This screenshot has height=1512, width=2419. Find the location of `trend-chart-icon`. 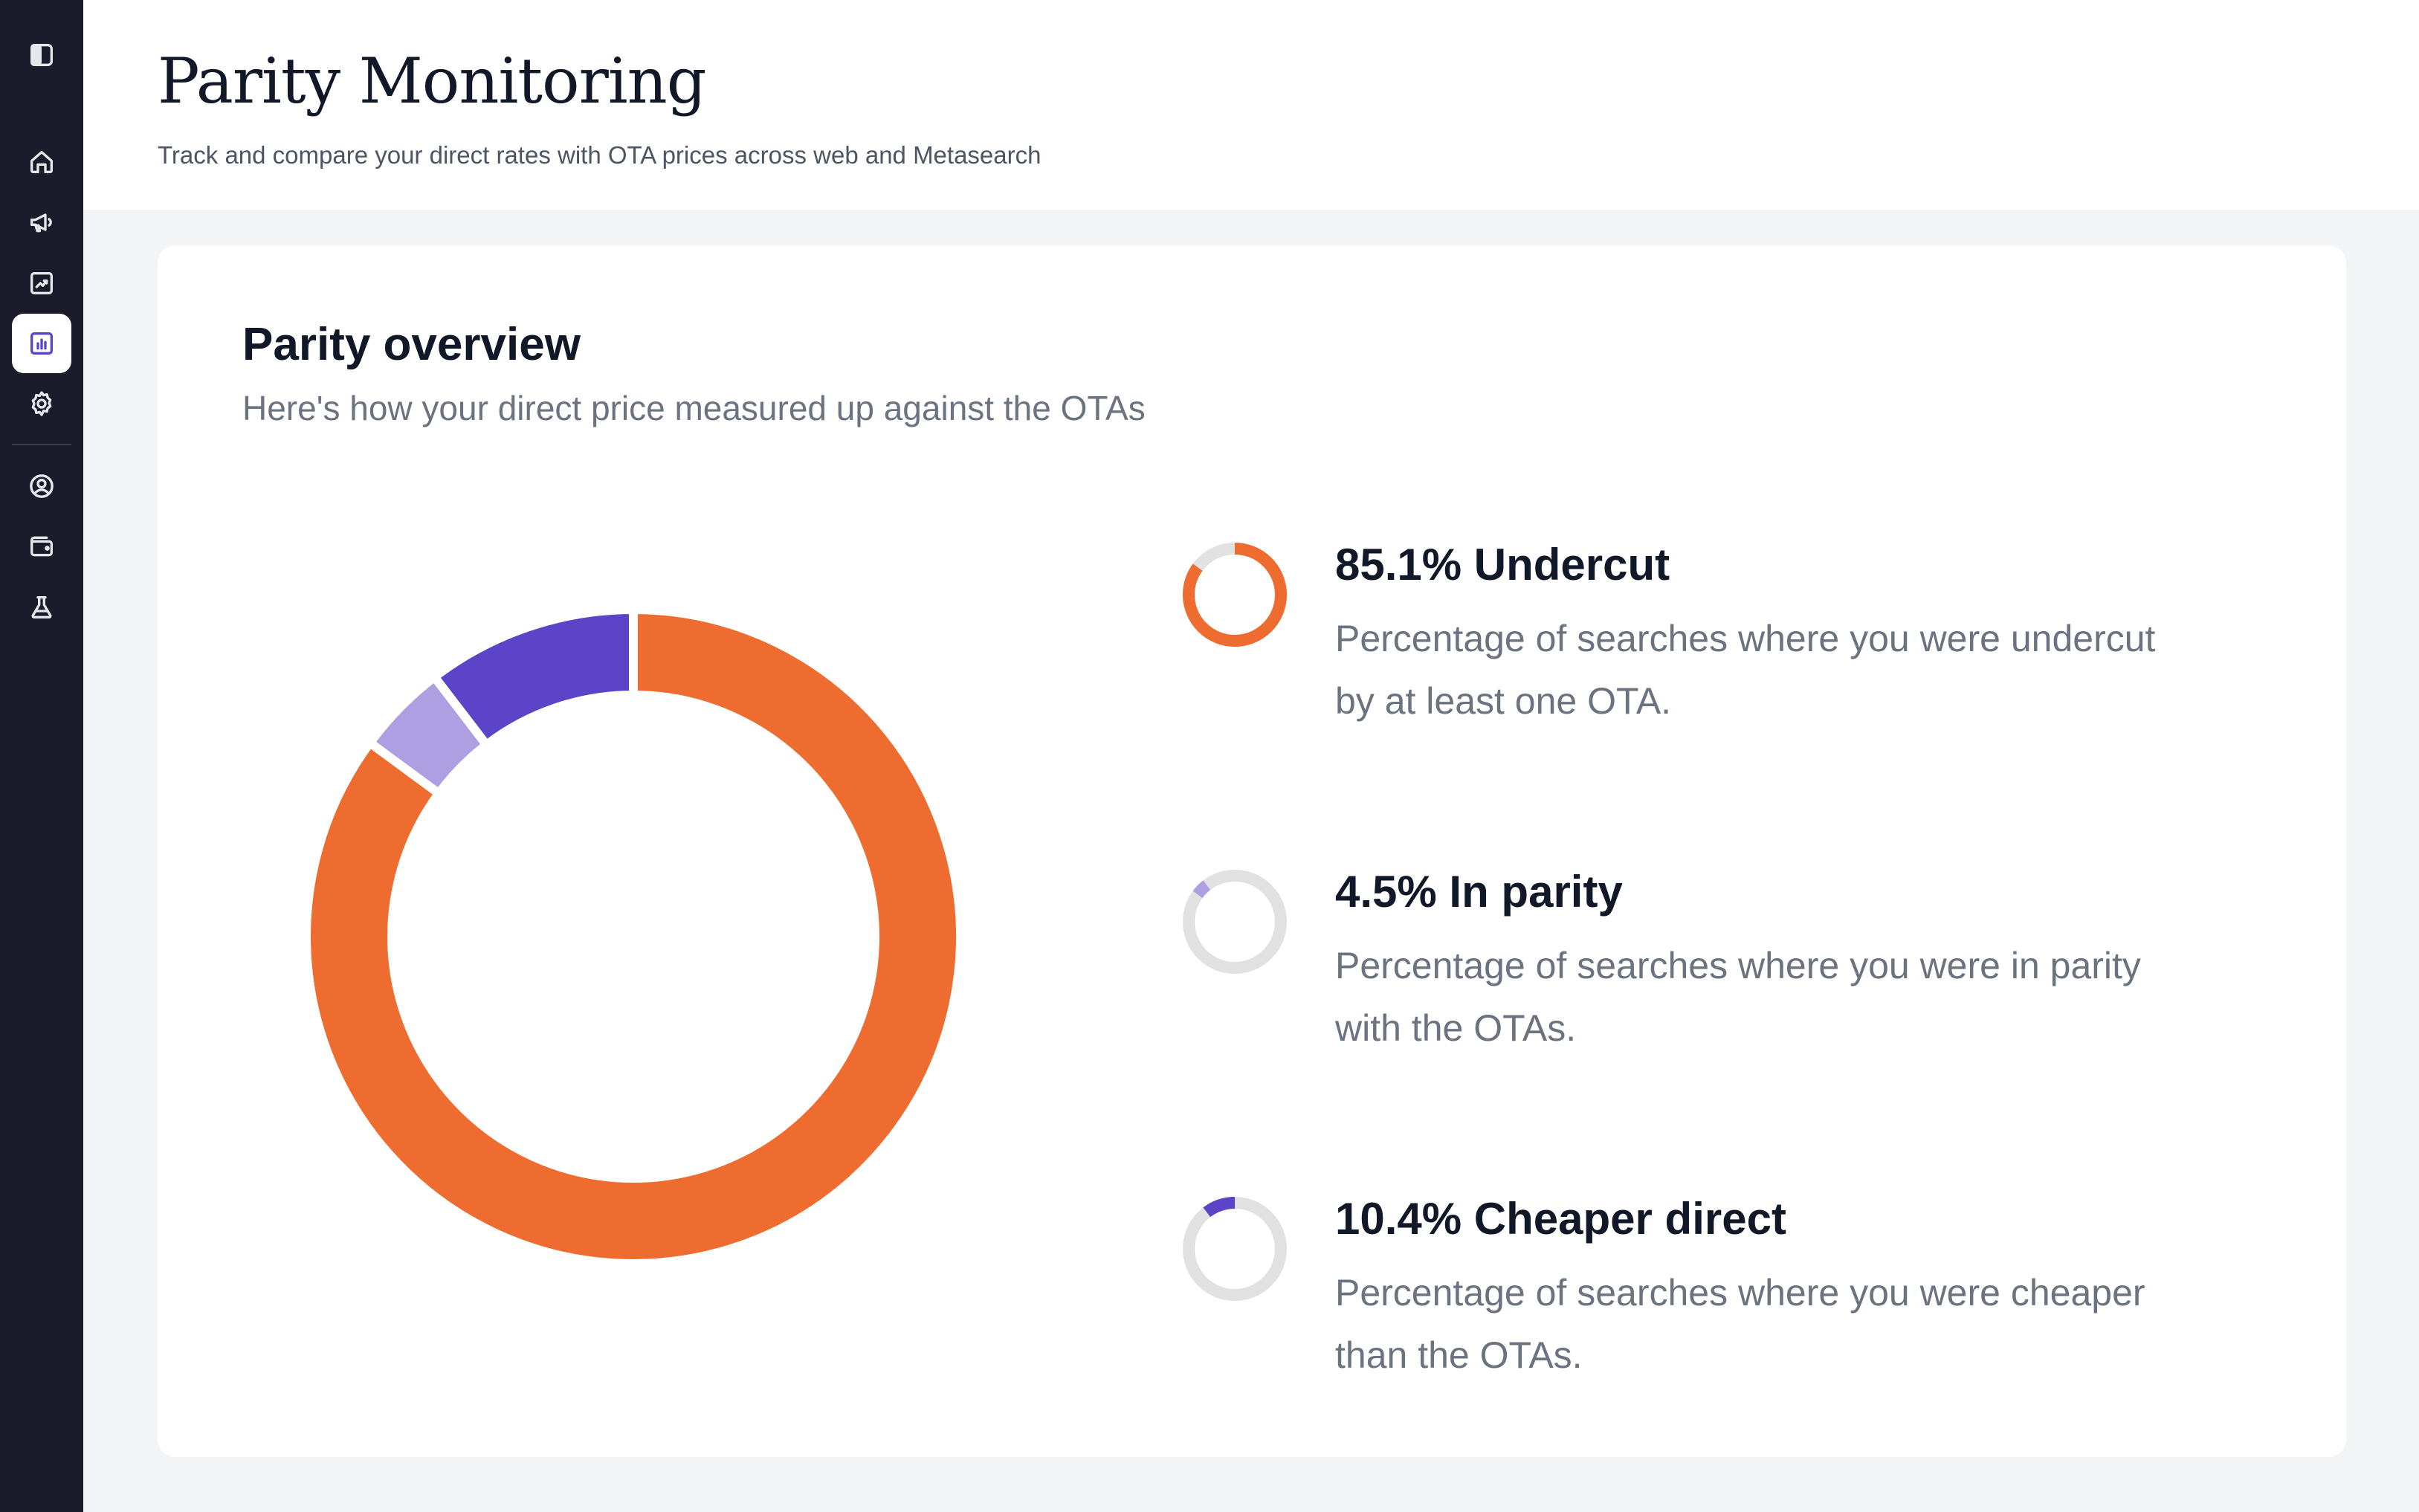

trend-chart-icon is located at coordinates (41, 283).